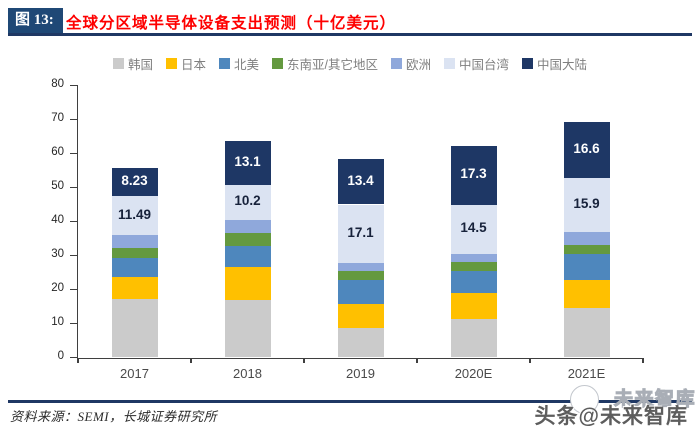 Image resolution: width=700 pixels, height=436 pixels. I want to click on y-axis, so click(77, 222).